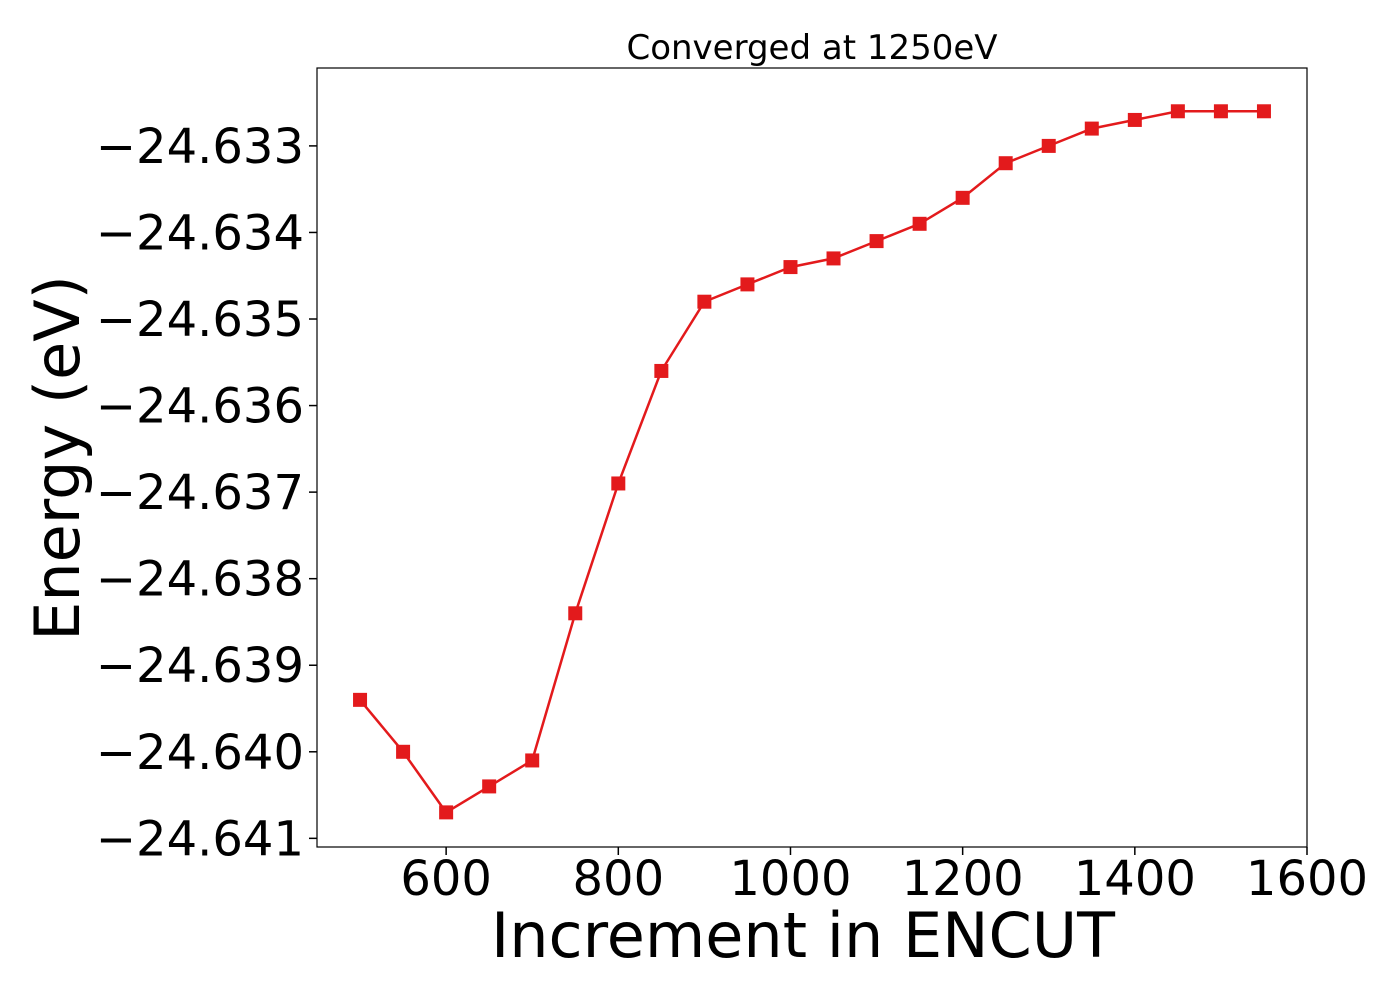 Image resolution: width=1400 pixels, height=1000 pixels. What do you see at coordinates (790, 879) in the screenshot?
I see `x-tick-label: 1000` at bounding box center [790, 879].